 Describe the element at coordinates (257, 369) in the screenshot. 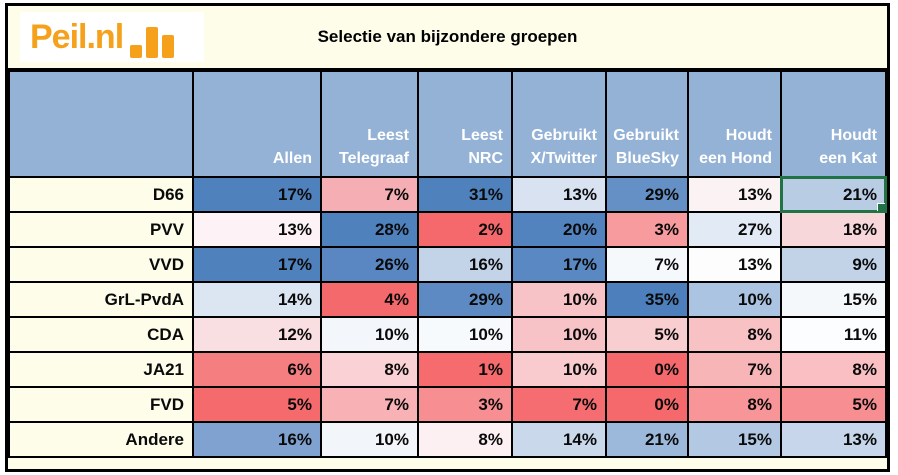

I see `table-cell: 6%` at that location.